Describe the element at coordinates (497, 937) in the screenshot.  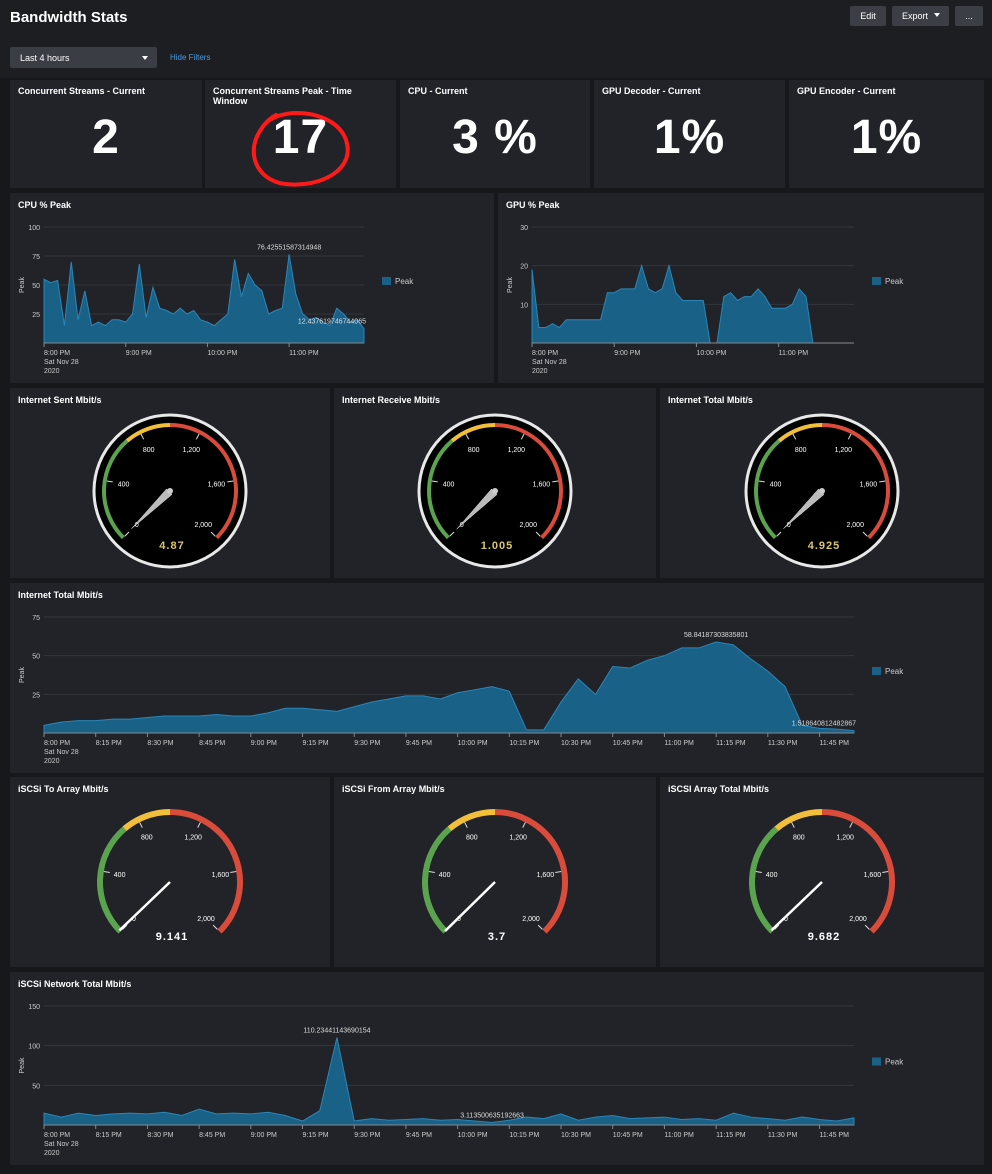
I see `gauge-value: 3.7` at that location.